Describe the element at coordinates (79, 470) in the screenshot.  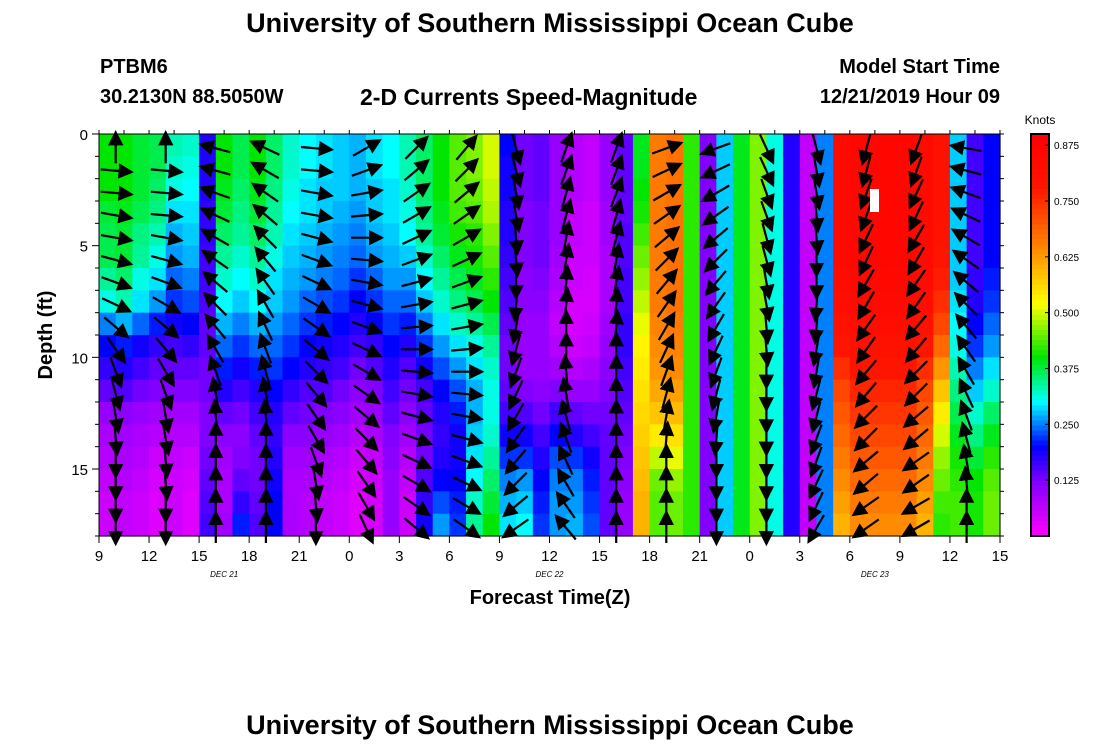
I see `y-tick-label: 15` at that location.